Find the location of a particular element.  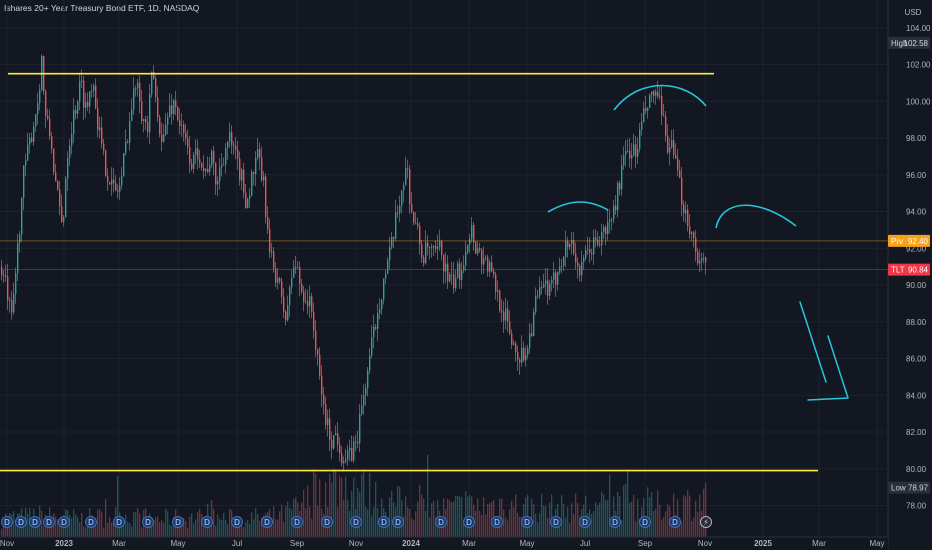

x-tick-label: Mar is located at coordinates (119, 543).